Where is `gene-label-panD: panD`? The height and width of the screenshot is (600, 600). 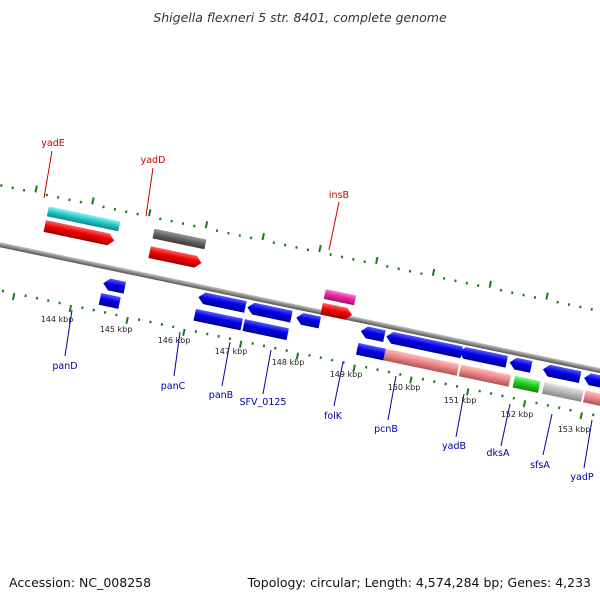
gene-label-panD: panD is located at coordinates (64, 366).